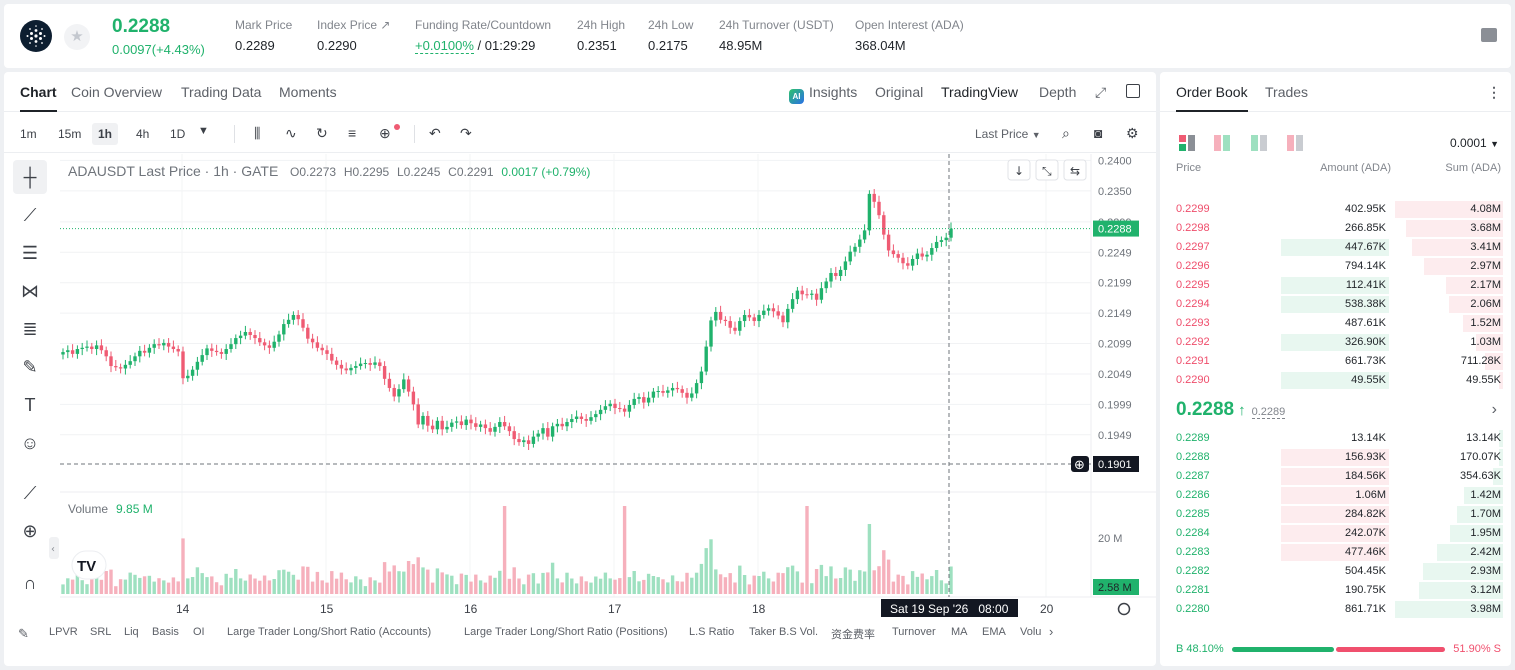 This screenshot has height=670, width=1515. Describe the element at coordinates (28, 134) in the screenshot. I see `timeframe-1m: 1m` at that location.